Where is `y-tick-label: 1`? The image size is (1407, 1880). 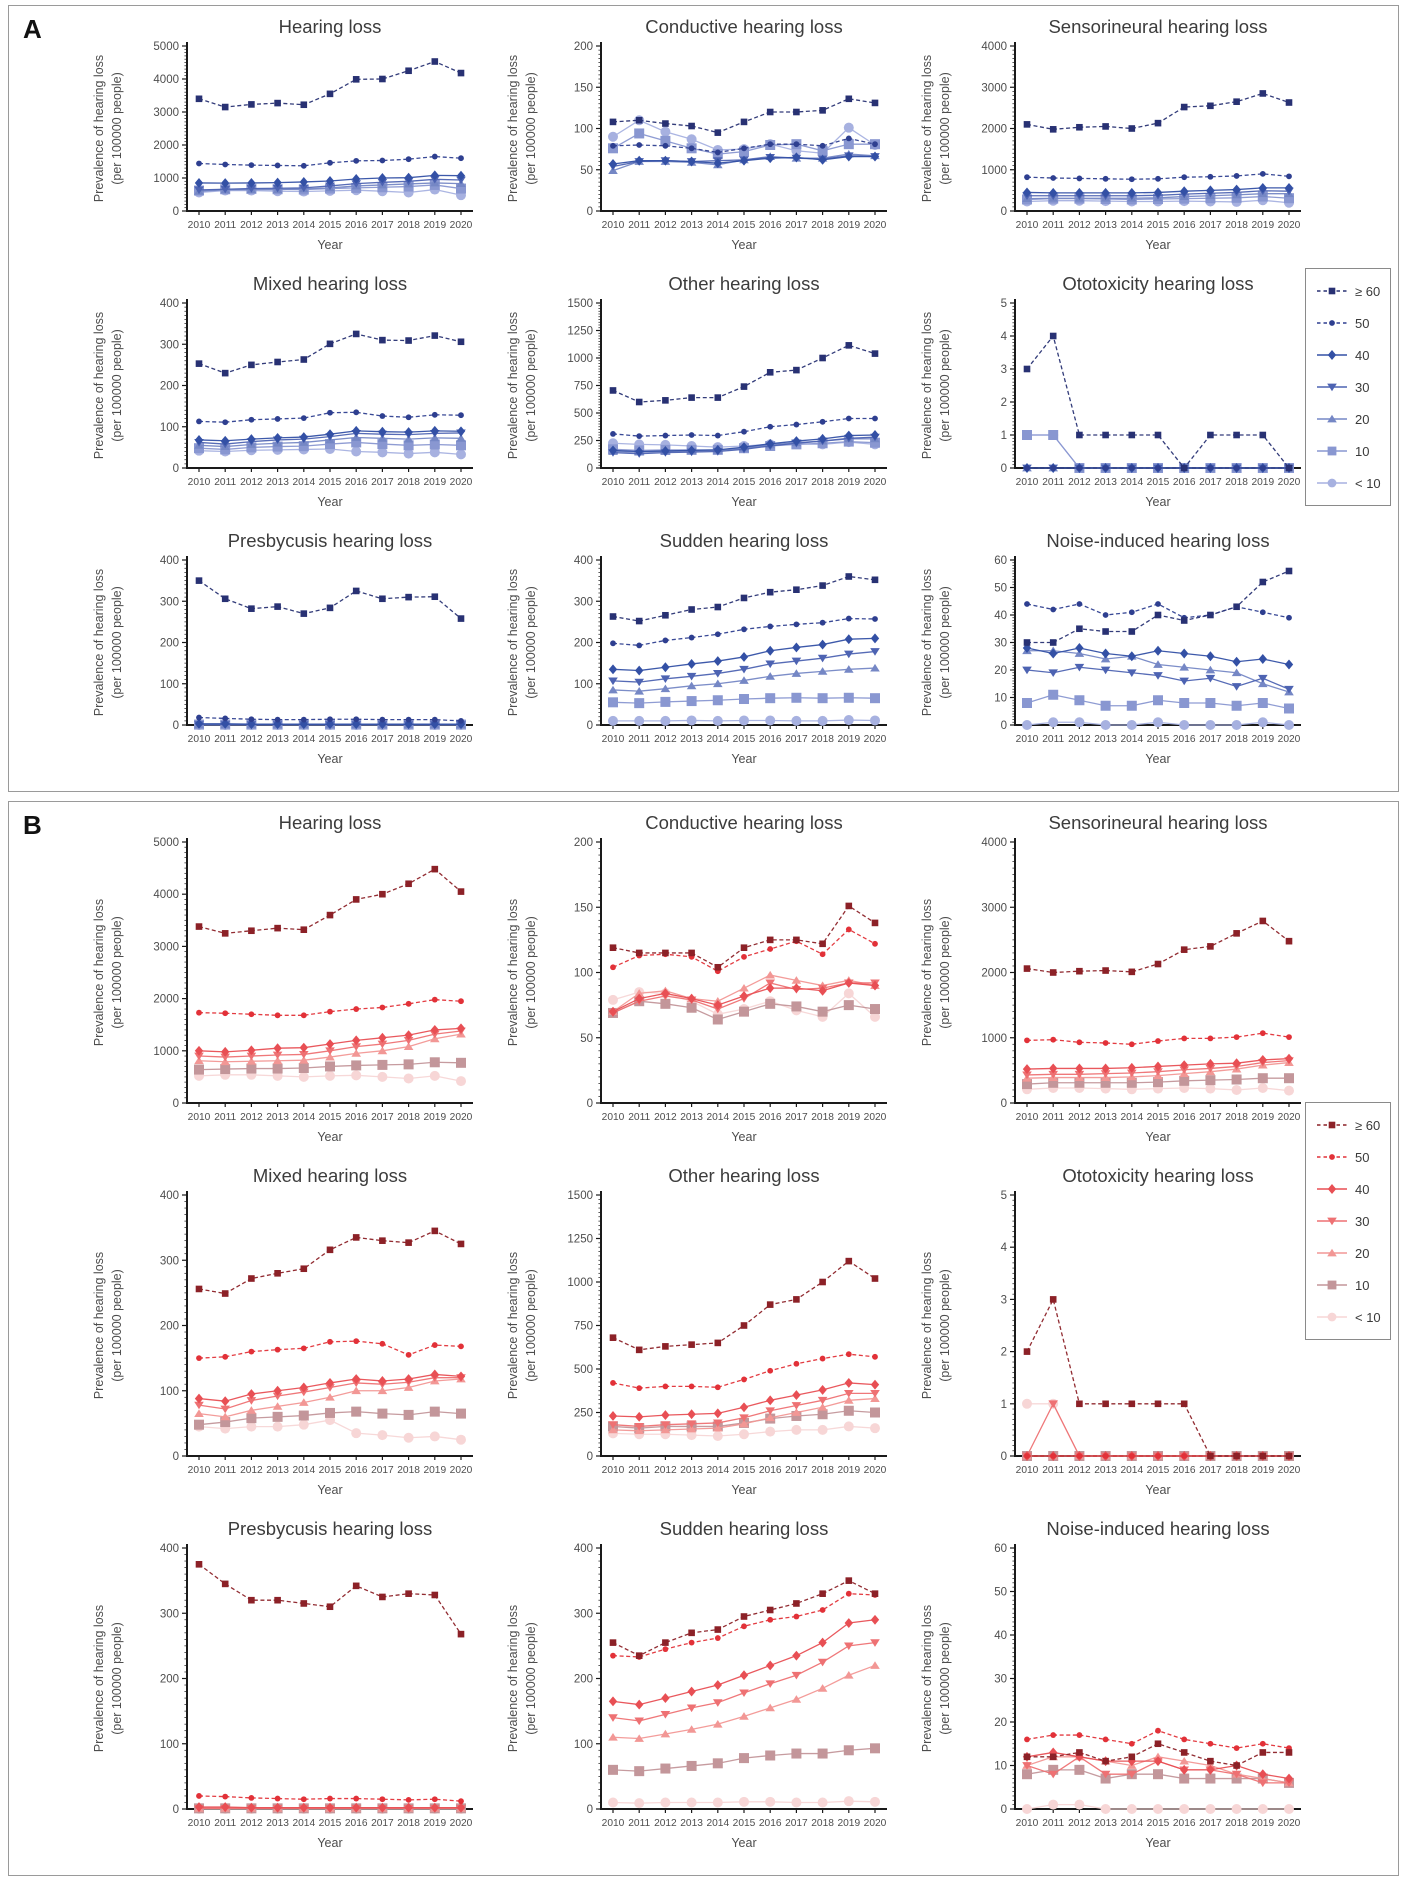 y-tick-label: 1 is located at coordinates (1004, 1405).